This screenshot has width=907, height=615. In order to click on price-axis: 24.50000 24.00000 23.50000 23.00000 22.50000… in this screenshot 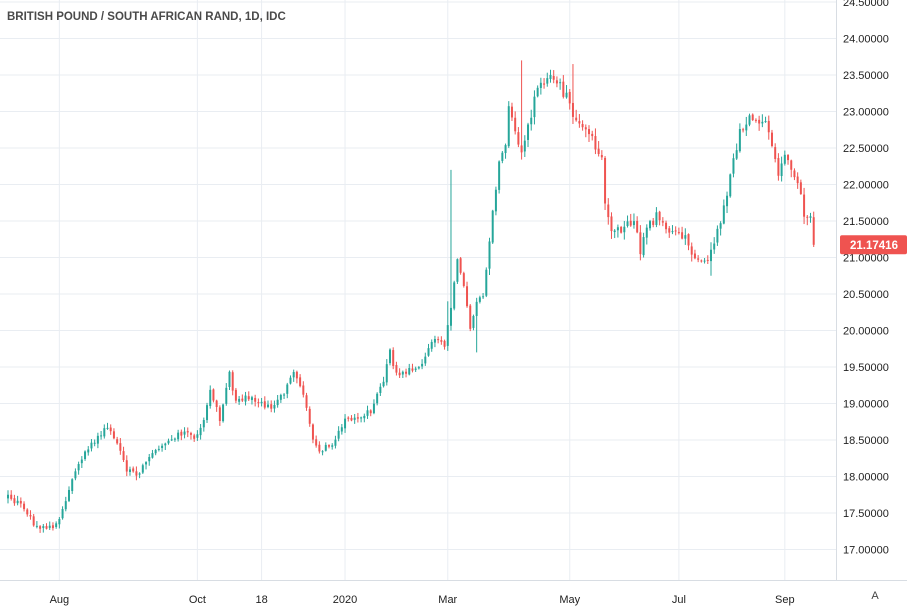, I will do `click(866, 278)`.